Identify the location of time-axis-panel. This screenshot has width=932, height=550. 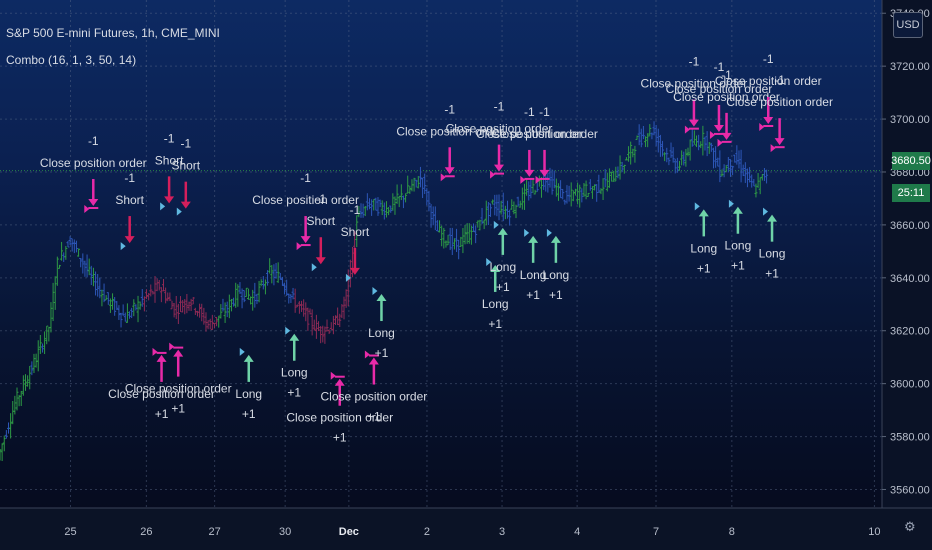
(466, 529).